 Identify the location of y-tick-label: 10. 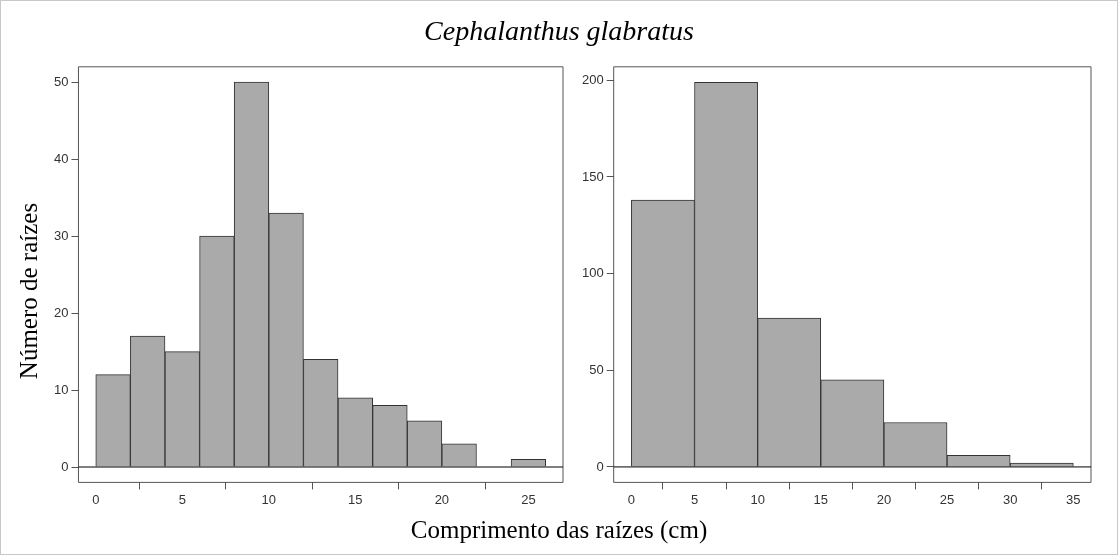
(61, 389).